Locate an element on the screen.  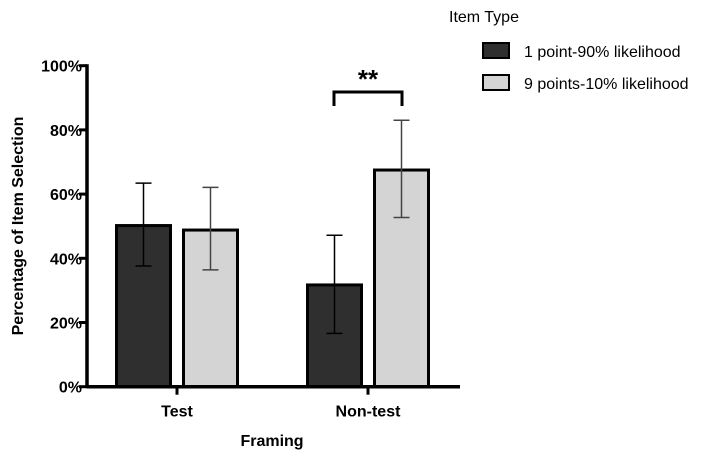
significance-stars: ** is located at coordinates (368, 79).